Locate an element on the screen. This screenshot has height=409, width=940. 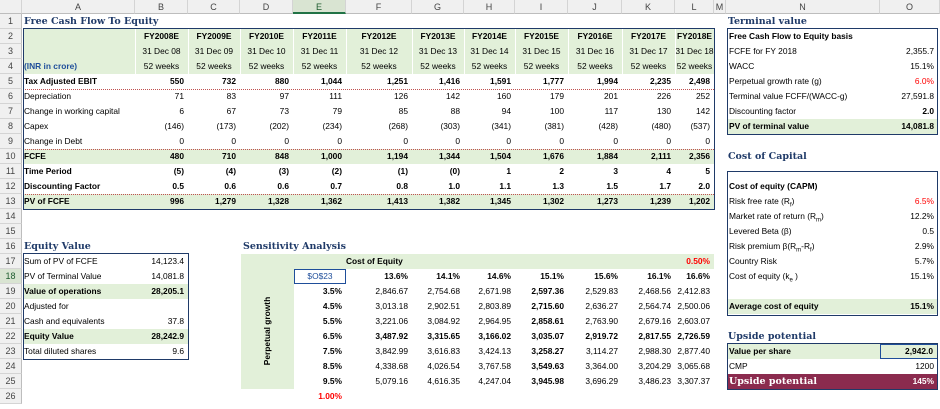
period-end-date: 31 Dec 12 is located at coordinates (379, 51).